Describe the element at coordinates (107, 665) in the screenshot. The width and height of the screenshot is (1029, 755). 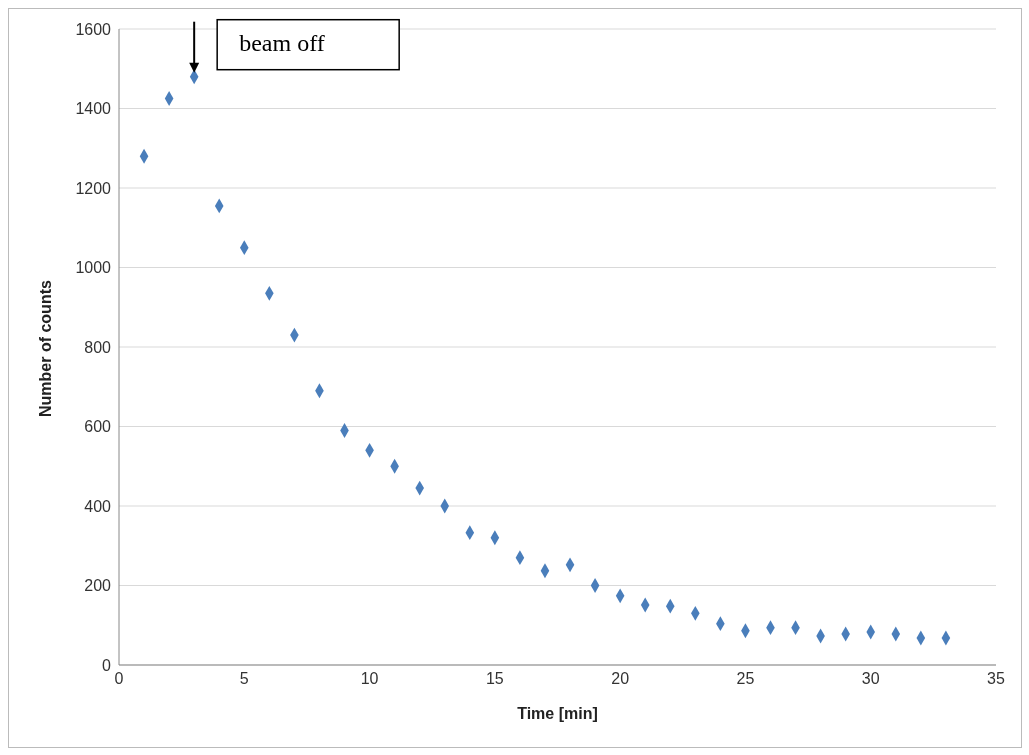
I see `y-tick-label: 0` at that location.